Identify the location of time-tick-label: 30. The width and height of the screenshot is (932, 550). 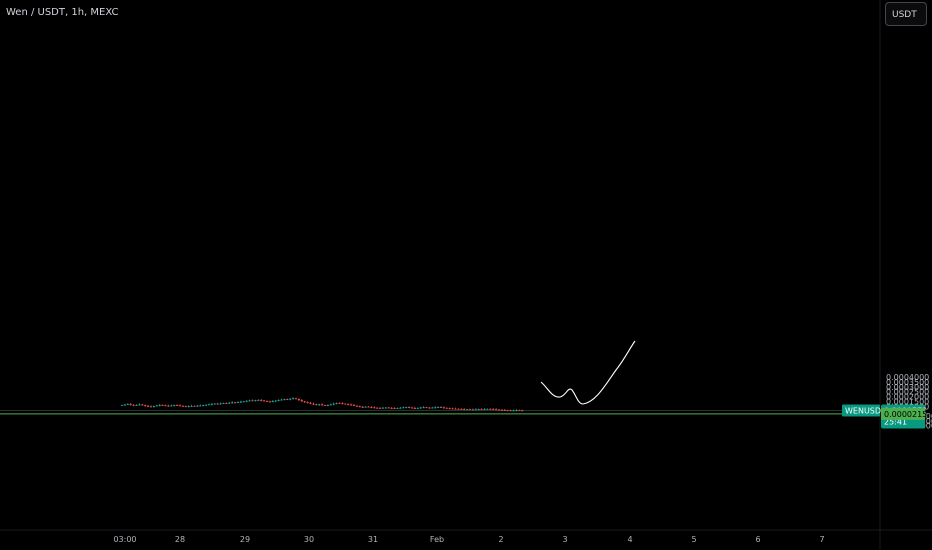
(309, 539).